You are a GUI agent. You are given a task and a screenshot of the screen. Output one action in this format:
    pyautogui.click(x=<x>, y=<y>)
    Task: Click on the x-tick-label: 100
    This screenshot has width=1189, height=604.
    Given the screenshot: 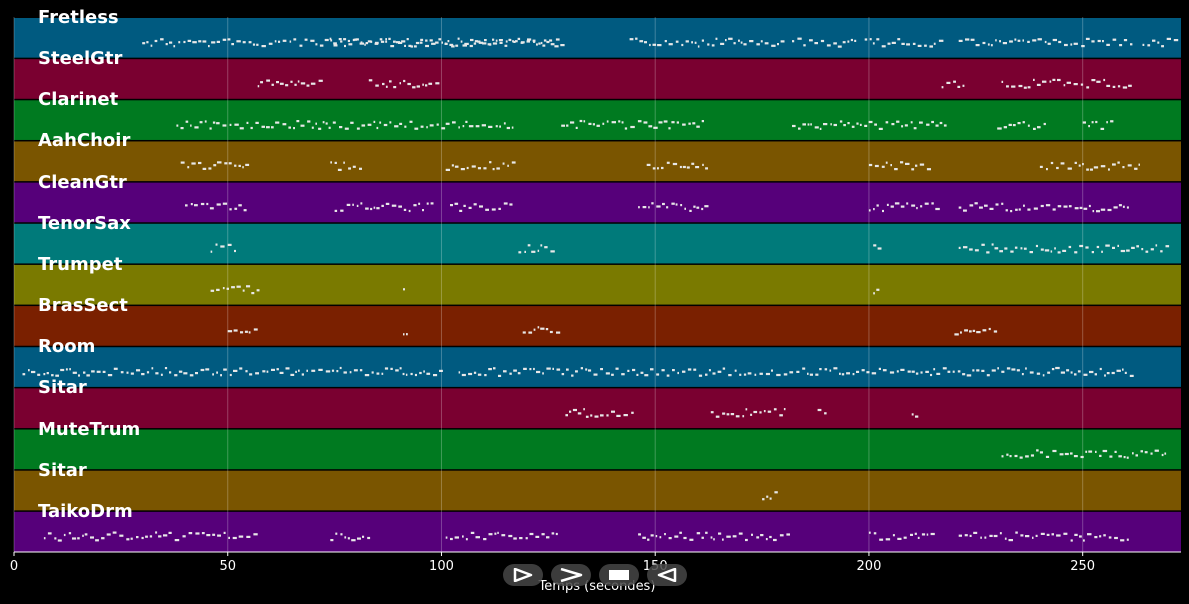 What is the action you would take?
    pyautogui.click(x=441, y=566)
    